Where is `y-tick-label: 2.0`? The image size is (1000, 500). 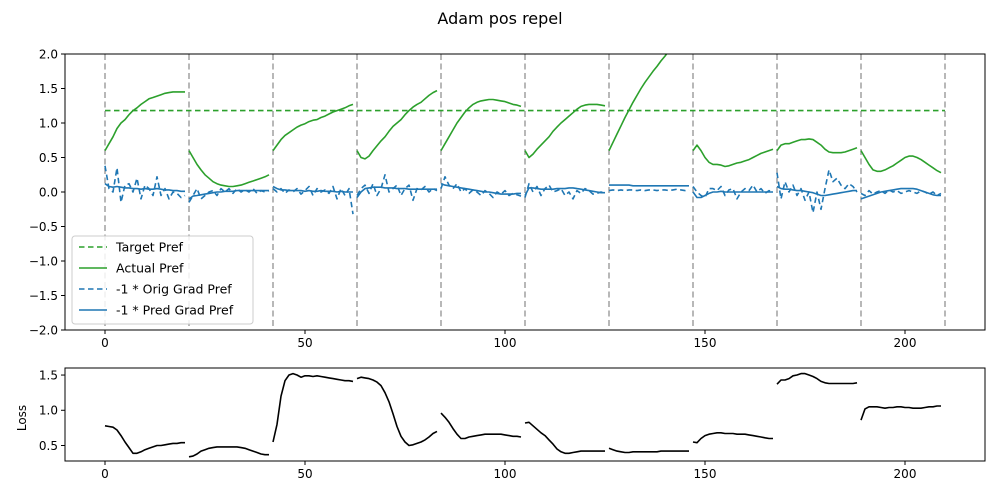 y-tick-label: 2.0 is located at coordinates (48, 54).